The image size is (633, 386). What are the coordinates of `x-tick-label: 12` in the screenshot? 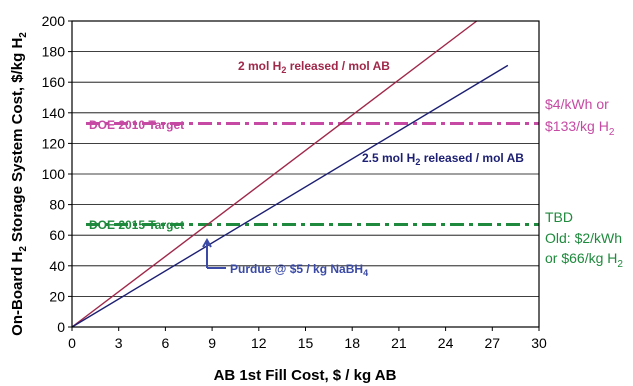 It's located at (259, 343).